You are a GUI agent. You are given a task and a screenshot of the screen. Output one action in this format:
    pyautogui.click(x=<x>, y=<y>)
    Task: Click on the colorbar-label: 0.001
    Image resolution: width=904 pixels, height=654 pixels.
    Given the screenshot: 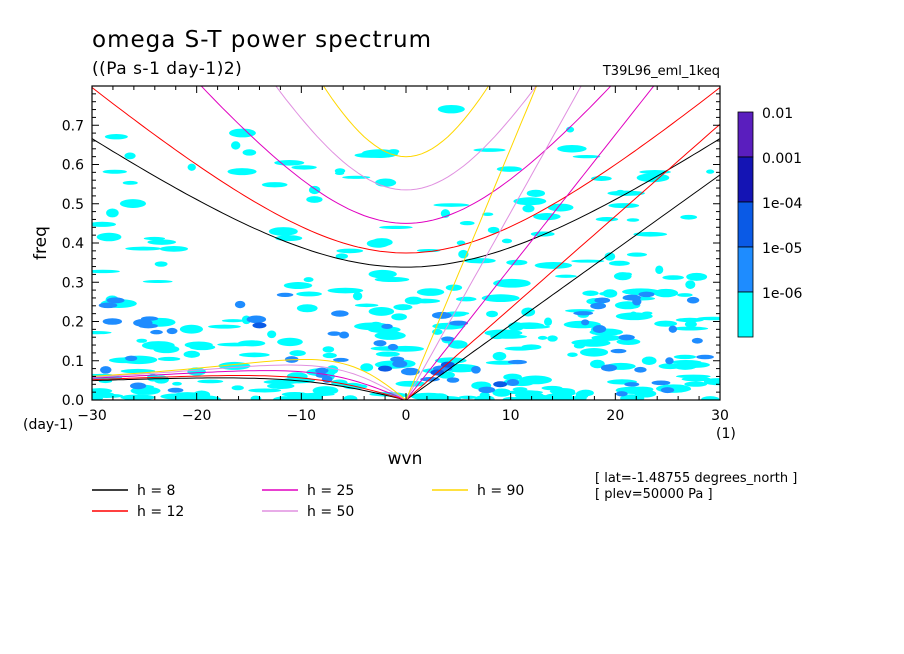 What is the action you would take?
    pyautogui.click(x=782, y=159)
    